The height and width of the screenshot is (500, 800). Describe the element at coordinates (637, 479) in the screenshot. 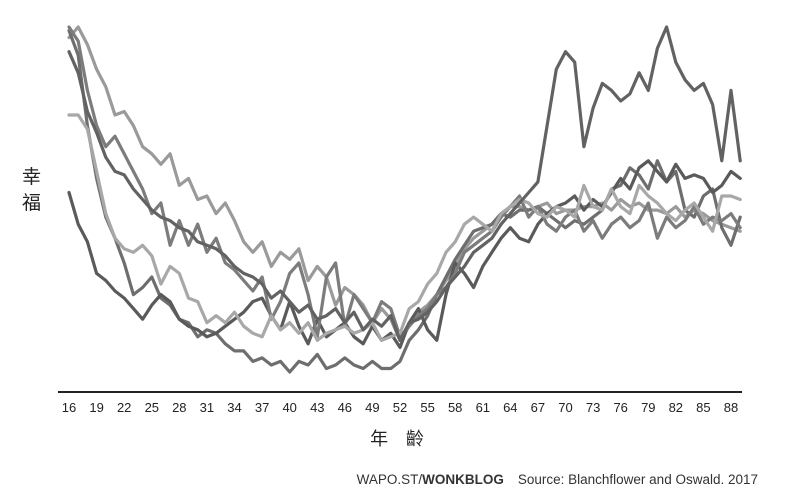

I see `credit-source: Source: Blanchflower and Oswald. 2017` at that location.